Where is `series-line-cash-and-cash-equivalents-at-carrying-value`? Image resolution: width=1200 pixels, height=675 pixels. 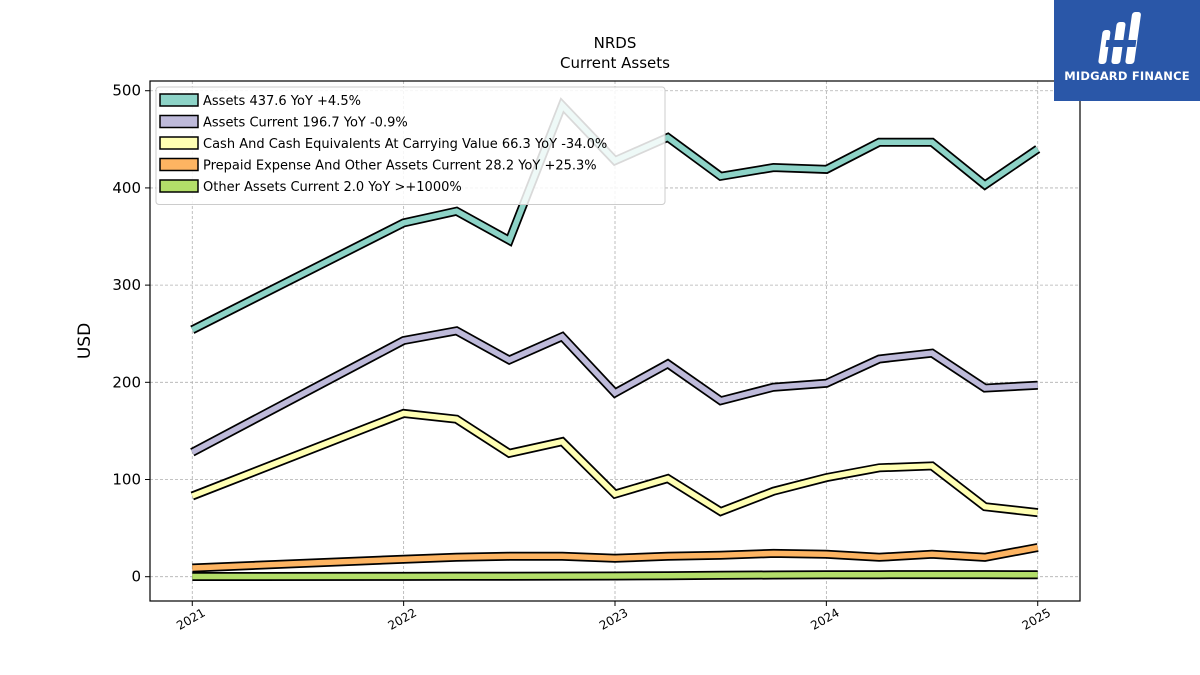 series-line-cash-and-cash-equivalents-at-carrying-value is located at coordinates (615, 463).